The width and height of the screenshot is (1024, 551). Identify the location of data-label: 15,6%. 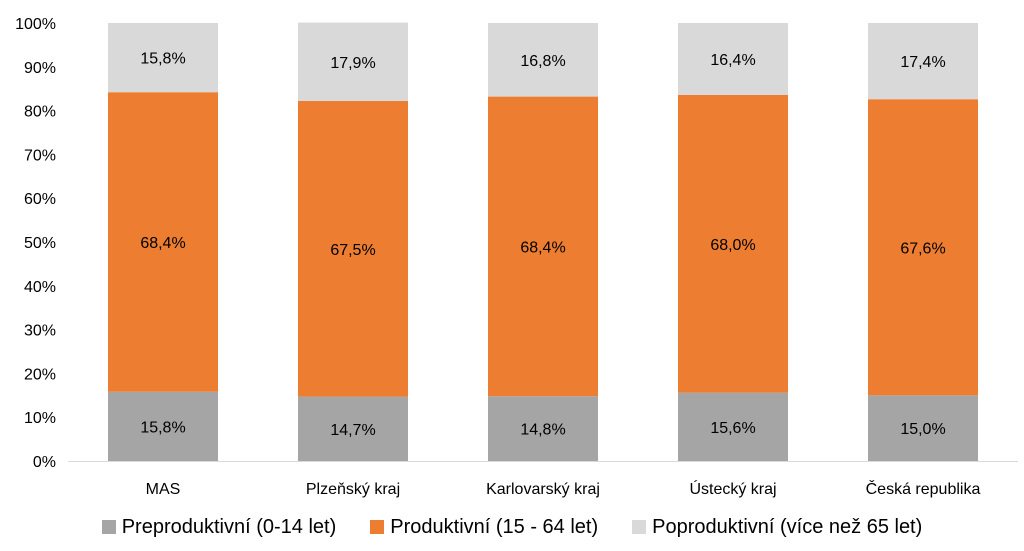
(732, 428).